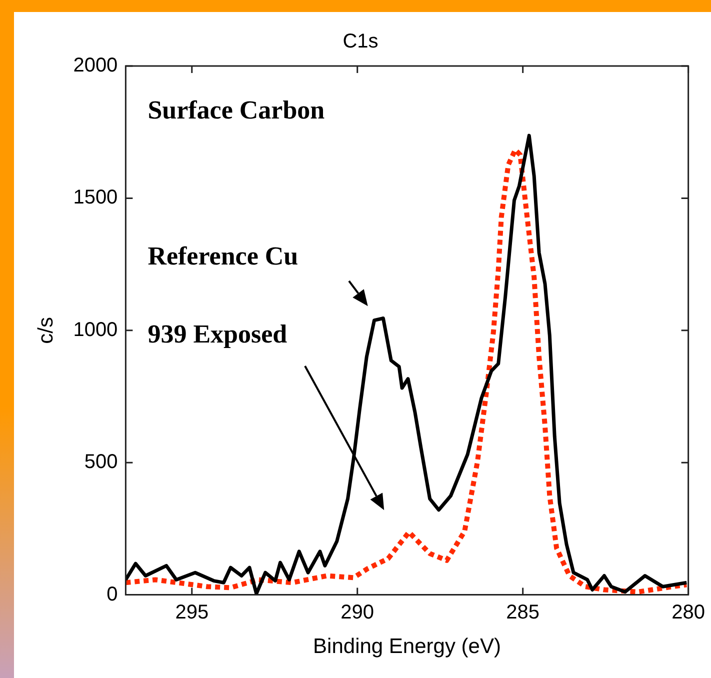 This screenshot has height=678, width=711. I want to click on y-tick-label: 2000, so click(95, 65).